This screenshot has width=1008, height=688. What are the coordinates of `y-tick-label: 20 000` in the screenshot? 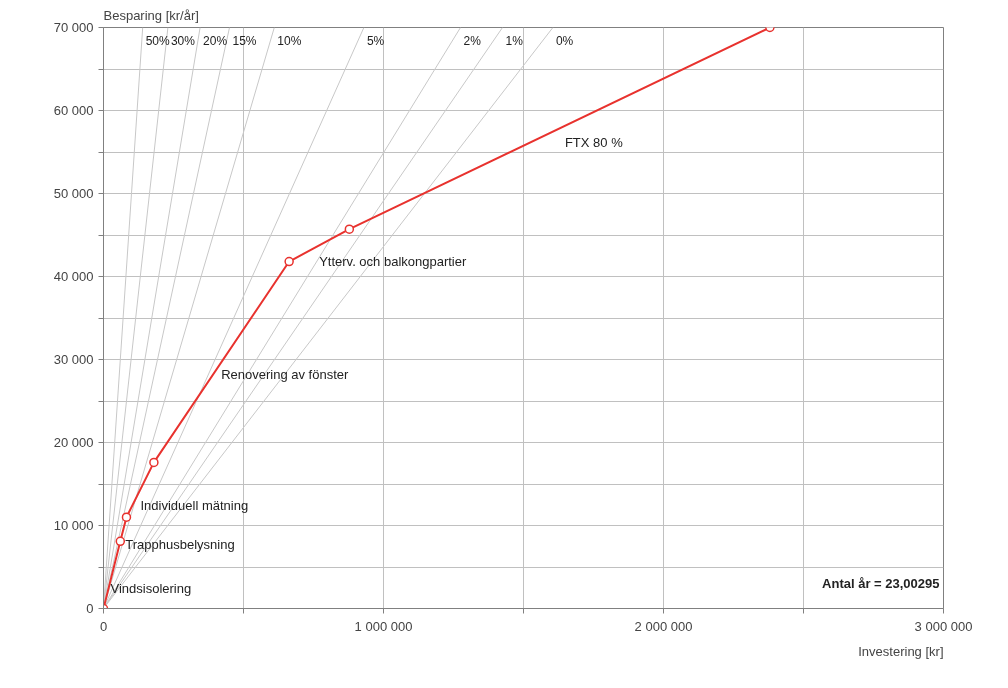 It's located at (73, 442).